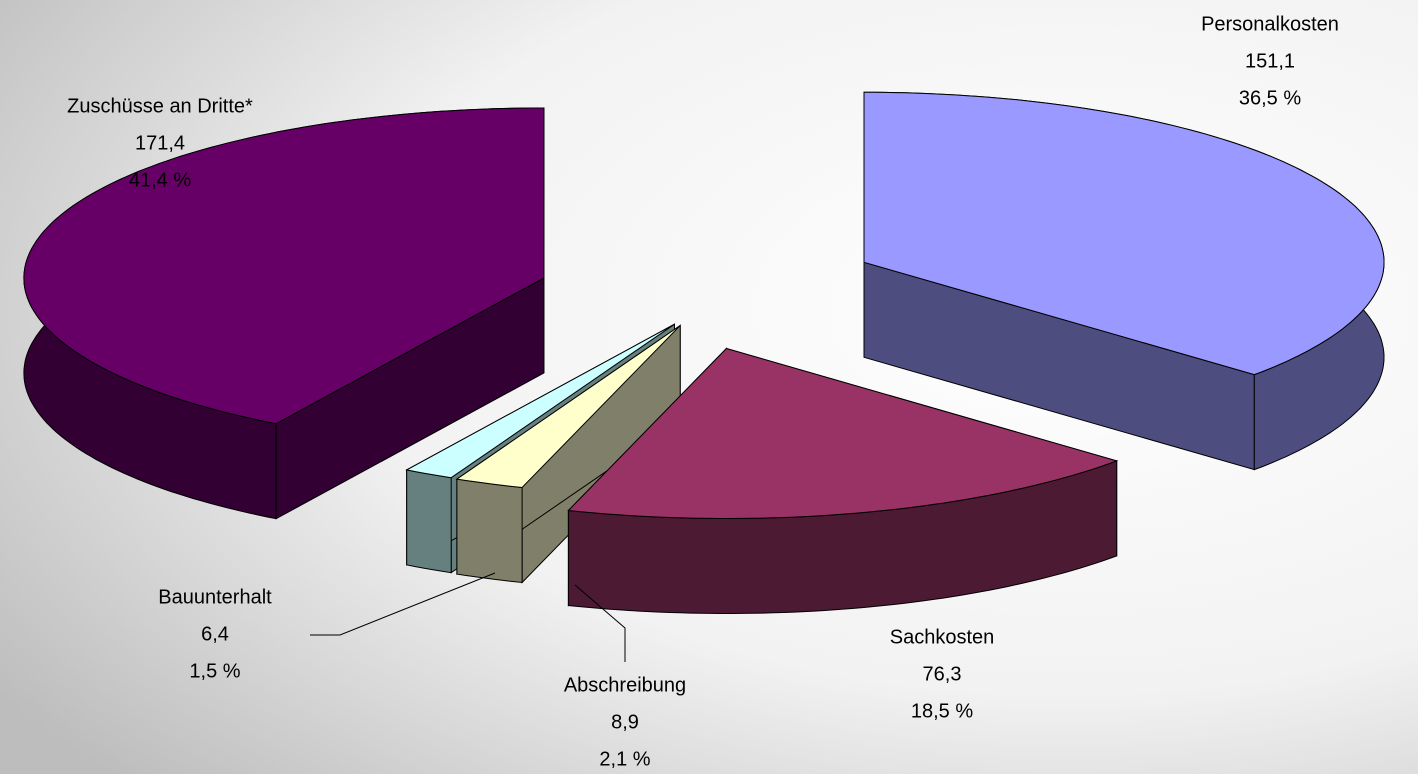 The width and height of the screenshot is (1418, 774). What do you see at coordinates (625, 722) in the screenshot?
I see `value-label: 8,9` at bounding box center [625, 722].